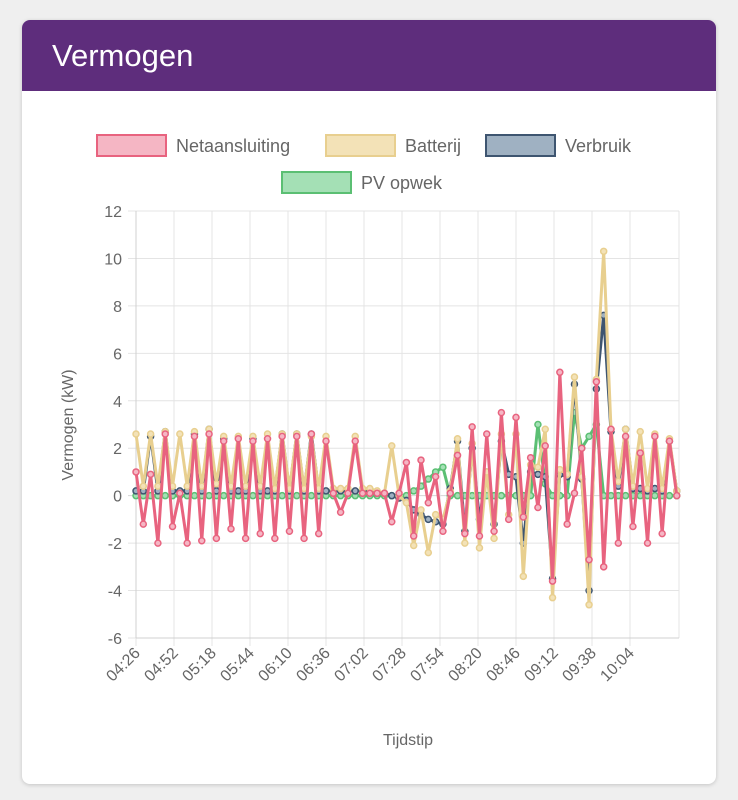 This screenshot has height=800, width=738. Describe the element at coordinates (364, 164) in the screenshot. I see `legend: Netaansluiting Batterij Verbruik PV opwek` at that location.